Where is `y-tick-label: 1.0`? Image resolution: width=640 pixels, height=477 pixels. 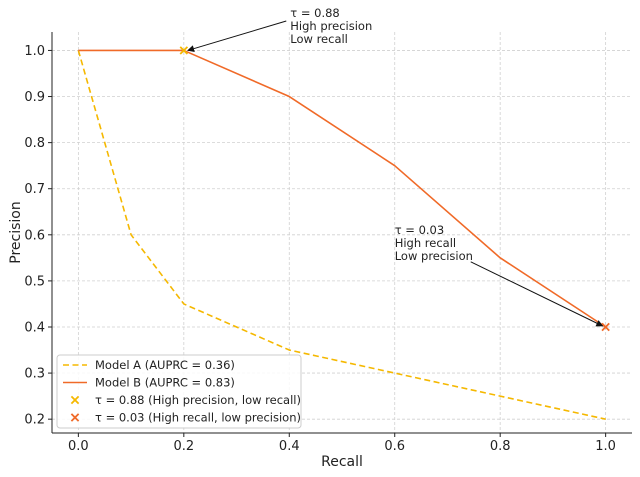 y-tick-label: 1.0 is located at coordinates (34, 51).